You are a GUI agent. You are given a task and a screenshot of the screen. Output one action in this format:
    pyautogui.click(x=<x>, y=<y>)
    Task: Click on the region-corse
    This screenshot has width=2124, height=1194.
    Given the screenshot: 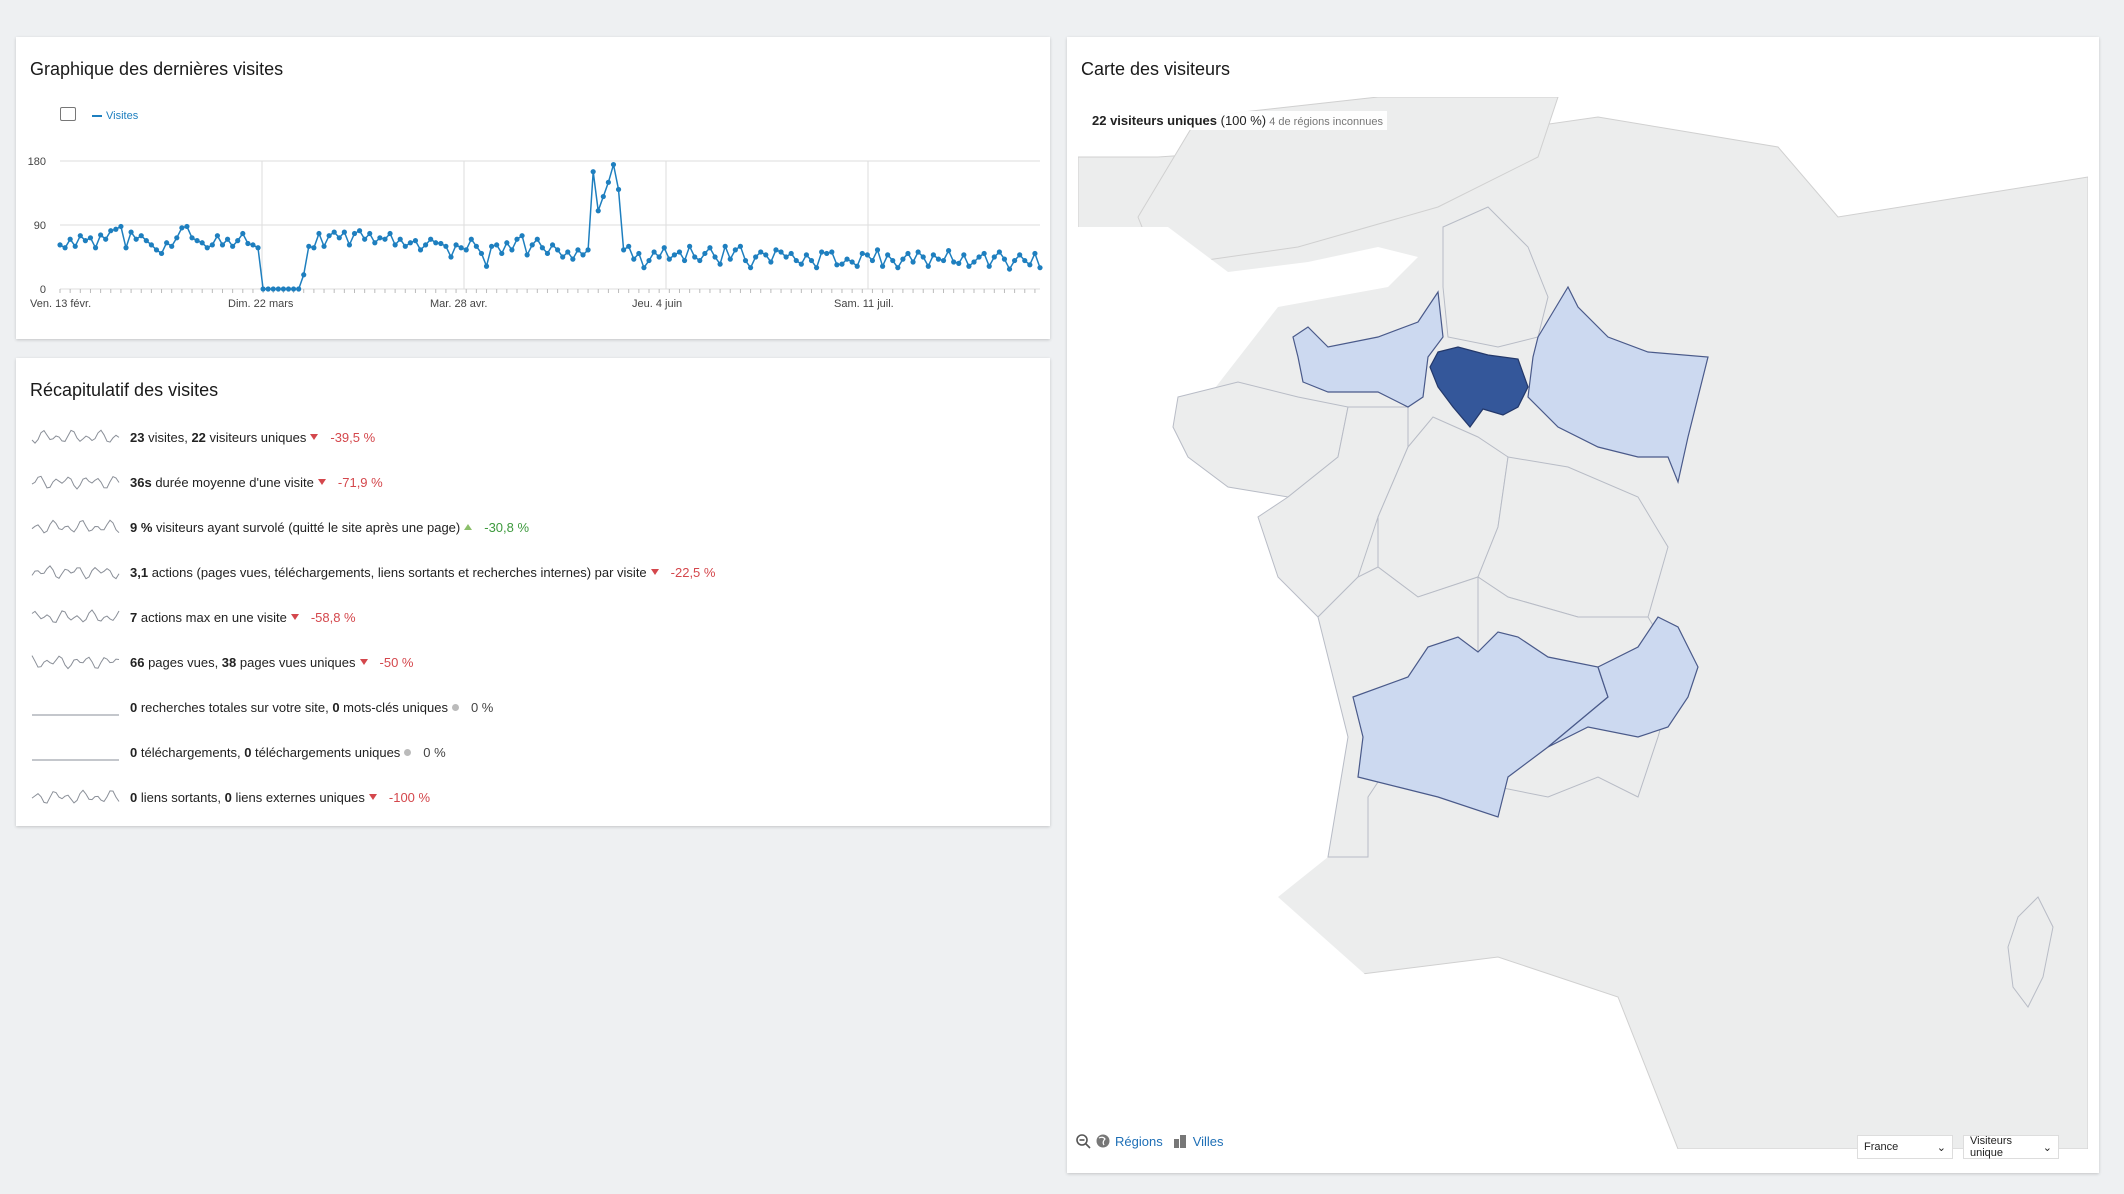 What is the action you would take?
    pyautogui.click(x=2030, y=952)
    